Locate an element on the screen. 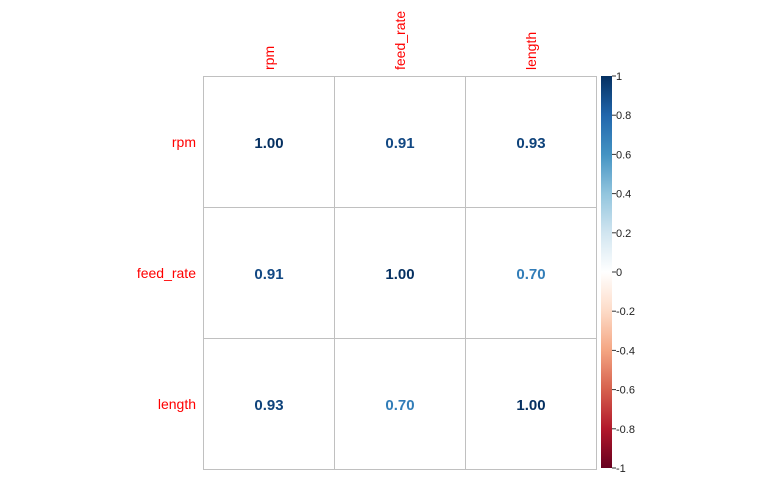 Image resolution: width=768 pixels, height=480 pixels. colorbar-ticks: 1 0.8 0.6 0.4 0.2 0 -0.2 -0.4 -0.6 -0.8 -1 is located at coordinates (623, 273).